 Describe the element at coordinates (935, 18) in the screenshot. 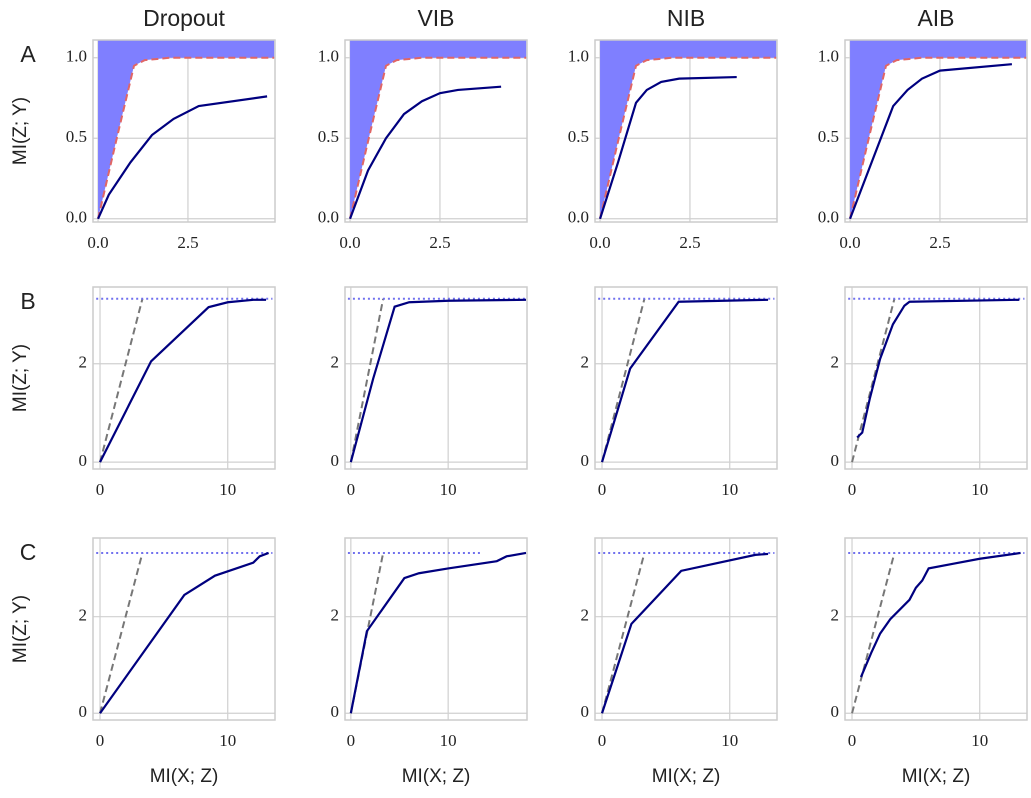

I see `column-title: AIB` at that location.